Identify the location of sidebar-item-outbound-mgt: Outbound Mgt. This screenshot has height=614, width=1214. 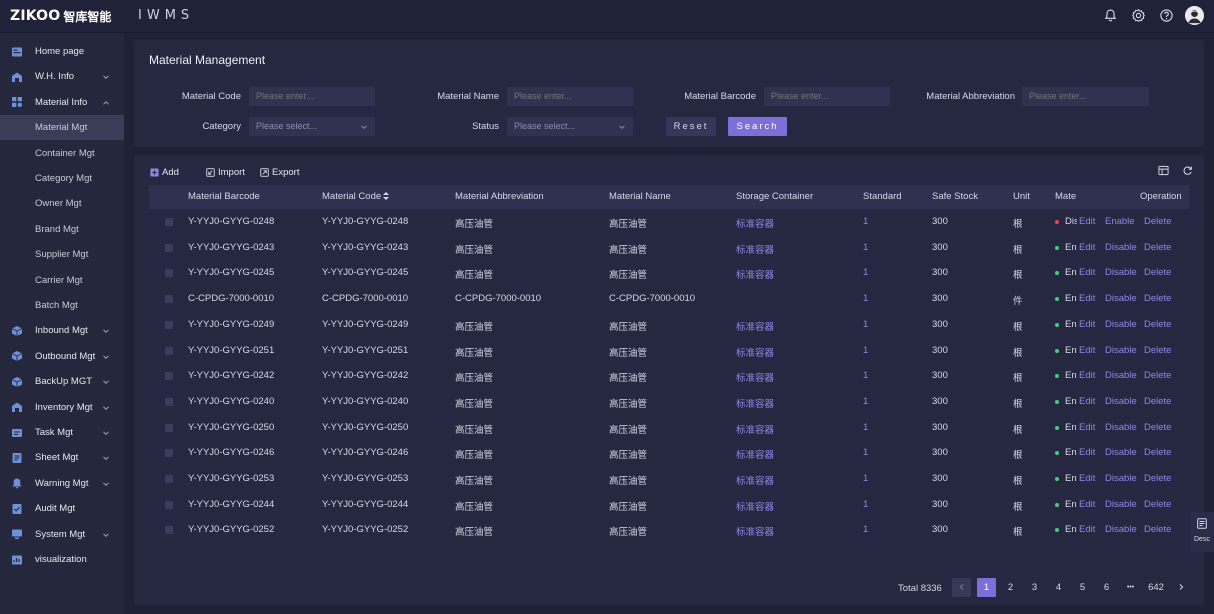
(62, 356).